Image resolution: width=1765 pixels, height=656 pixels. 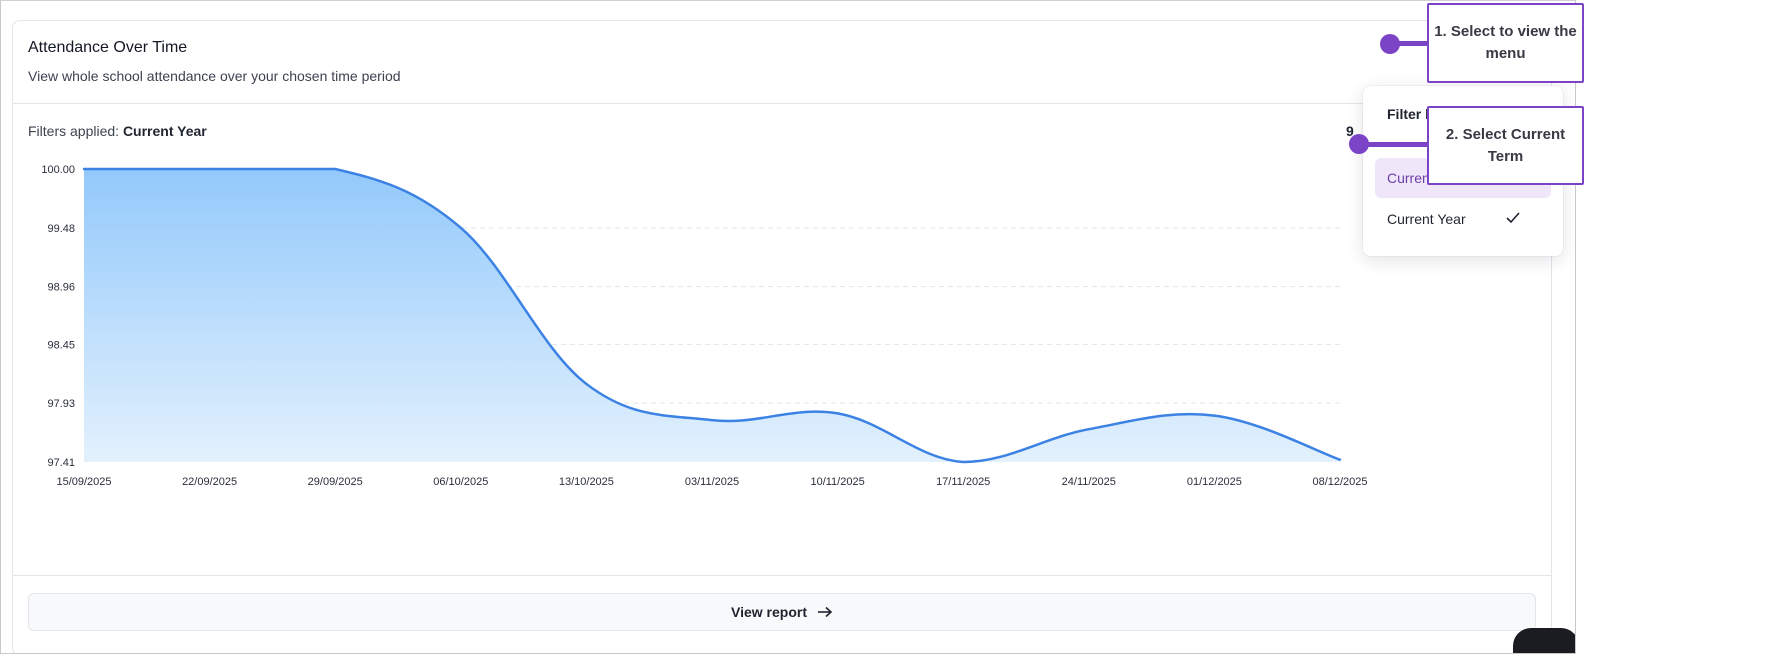 I want to click on filters-applied-value: Current Year, so click(x=164, y=131).